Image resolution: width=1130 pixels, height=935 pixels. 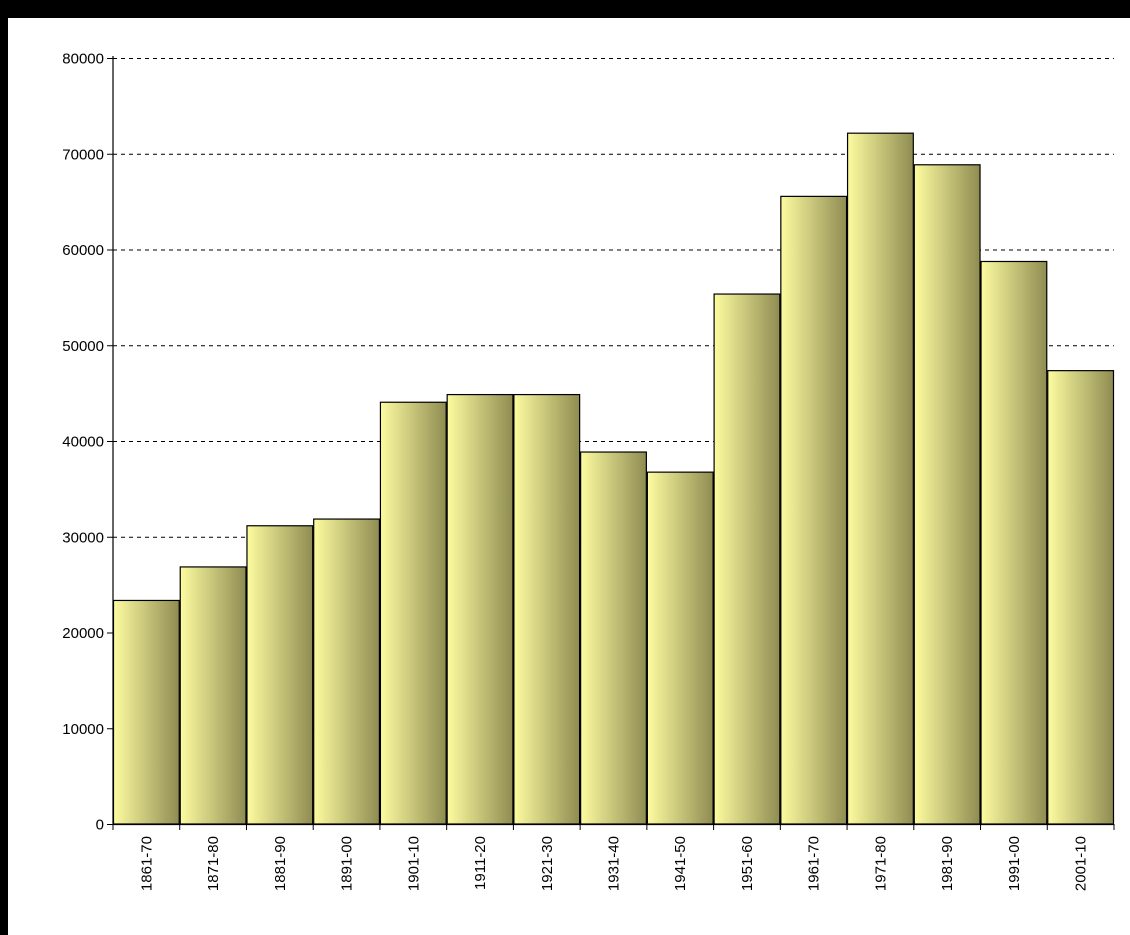 I want to click on y-tick-label: 40000, so click(x=83, y=442).